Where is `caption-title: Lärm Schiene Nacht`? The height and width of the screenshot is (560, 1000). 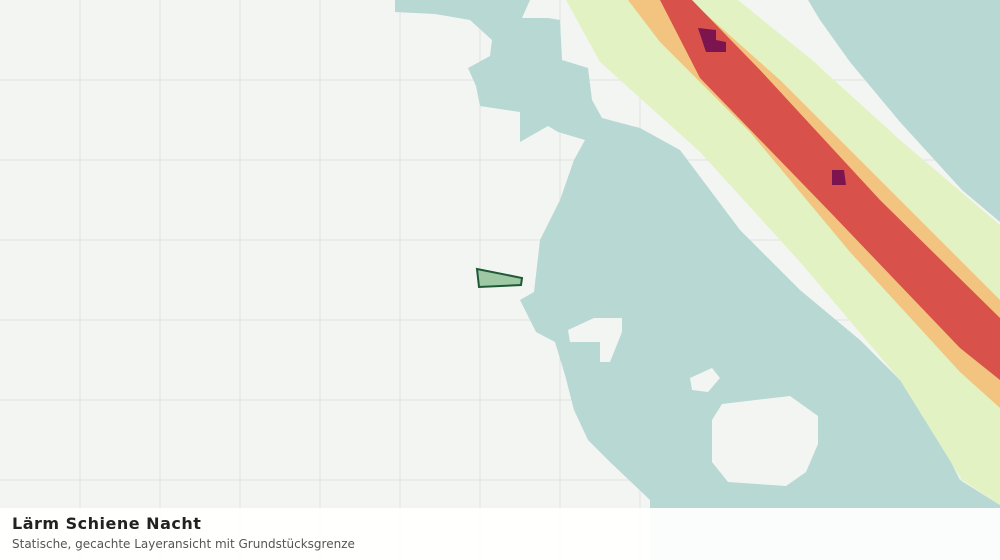 caption-title: Lärm Schiene Nacht is located at coordinates (106, 523).